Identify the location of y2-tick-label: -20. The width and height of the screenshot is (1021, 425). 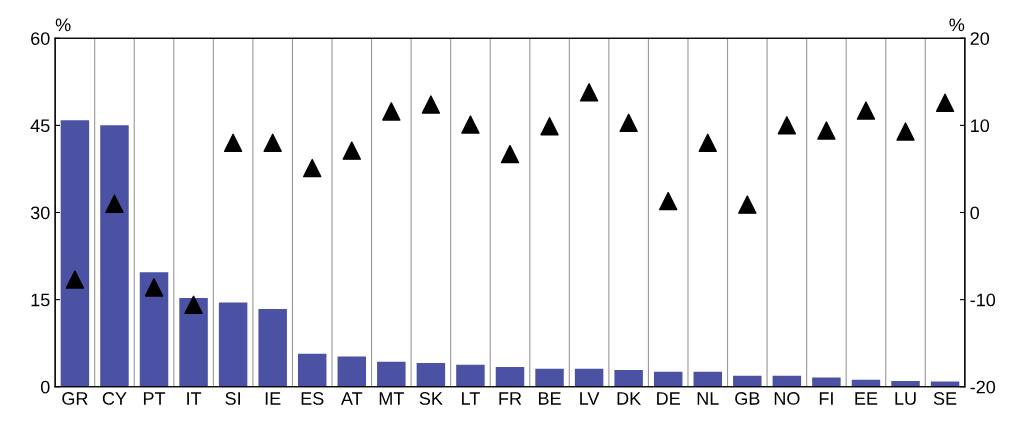
(983, 387).